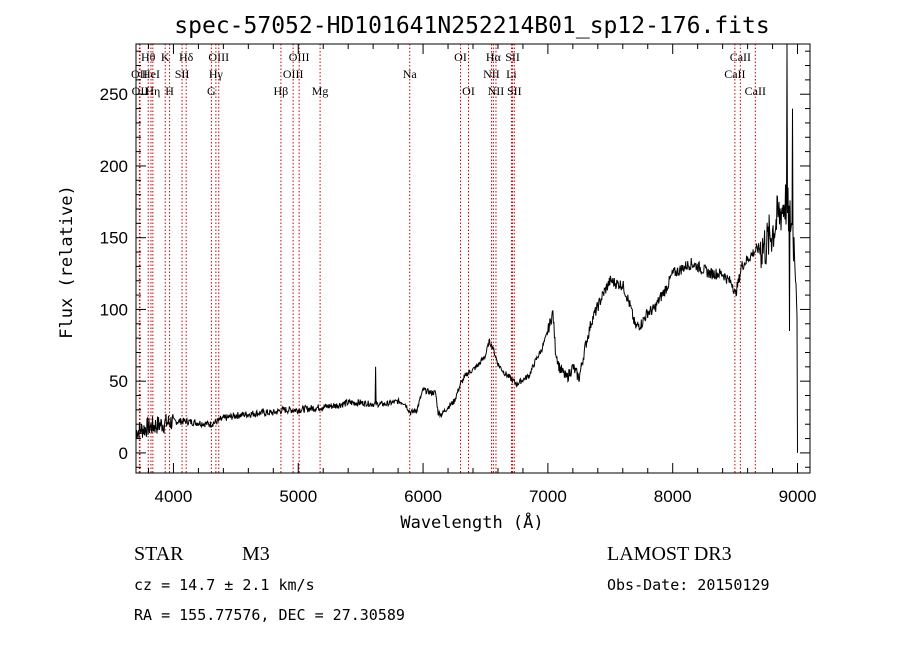 Image resolution: width=900 pixels, height=649 pixels. What do you see at coordinates (798, 496) in the screenshot?
I see `x-tick-label: 9000` at bounding box center [798, 496].